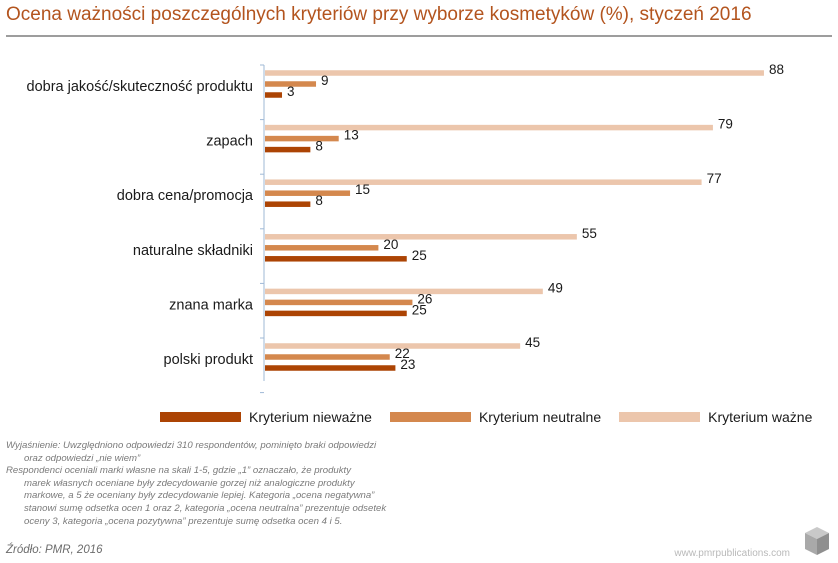  What do you see at coordinates (229, 142) in the screenshot?
I see `category-label: zapach` at bounding box center [229, 142].